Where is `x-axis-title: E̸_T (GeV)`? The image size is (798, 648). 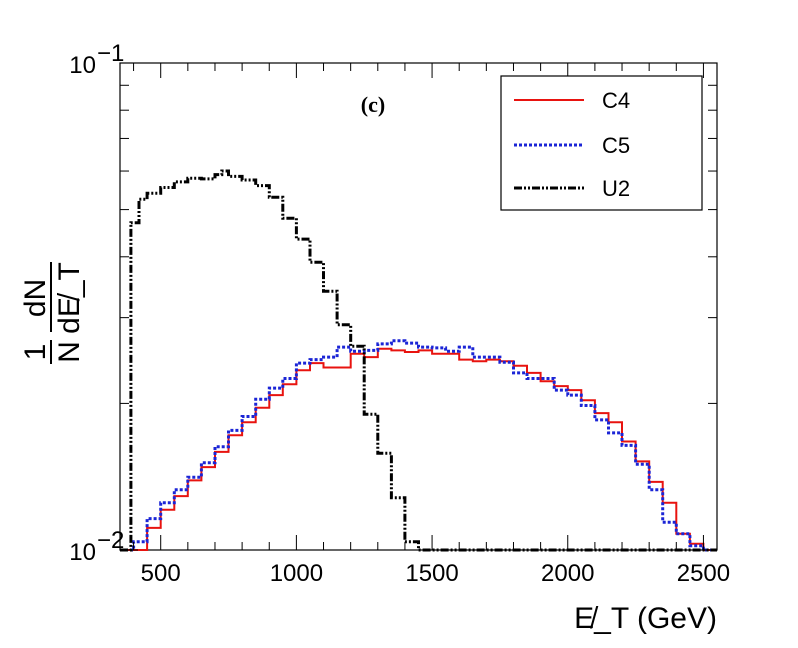 x-axis-title: E̸_T (GeV) is located at coordinates (645, 618).